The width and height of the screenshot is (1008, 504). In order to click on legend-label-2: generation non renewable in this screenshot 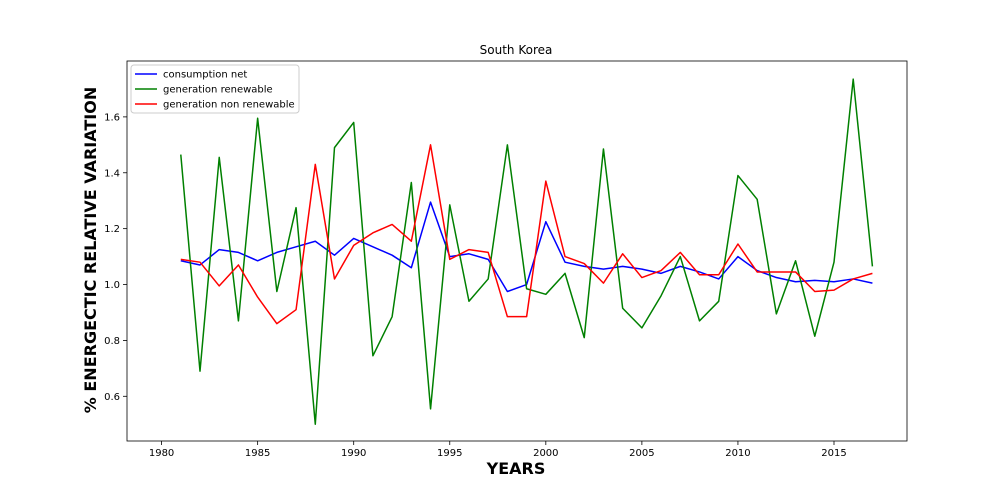, I will do `click(229, 105)`.